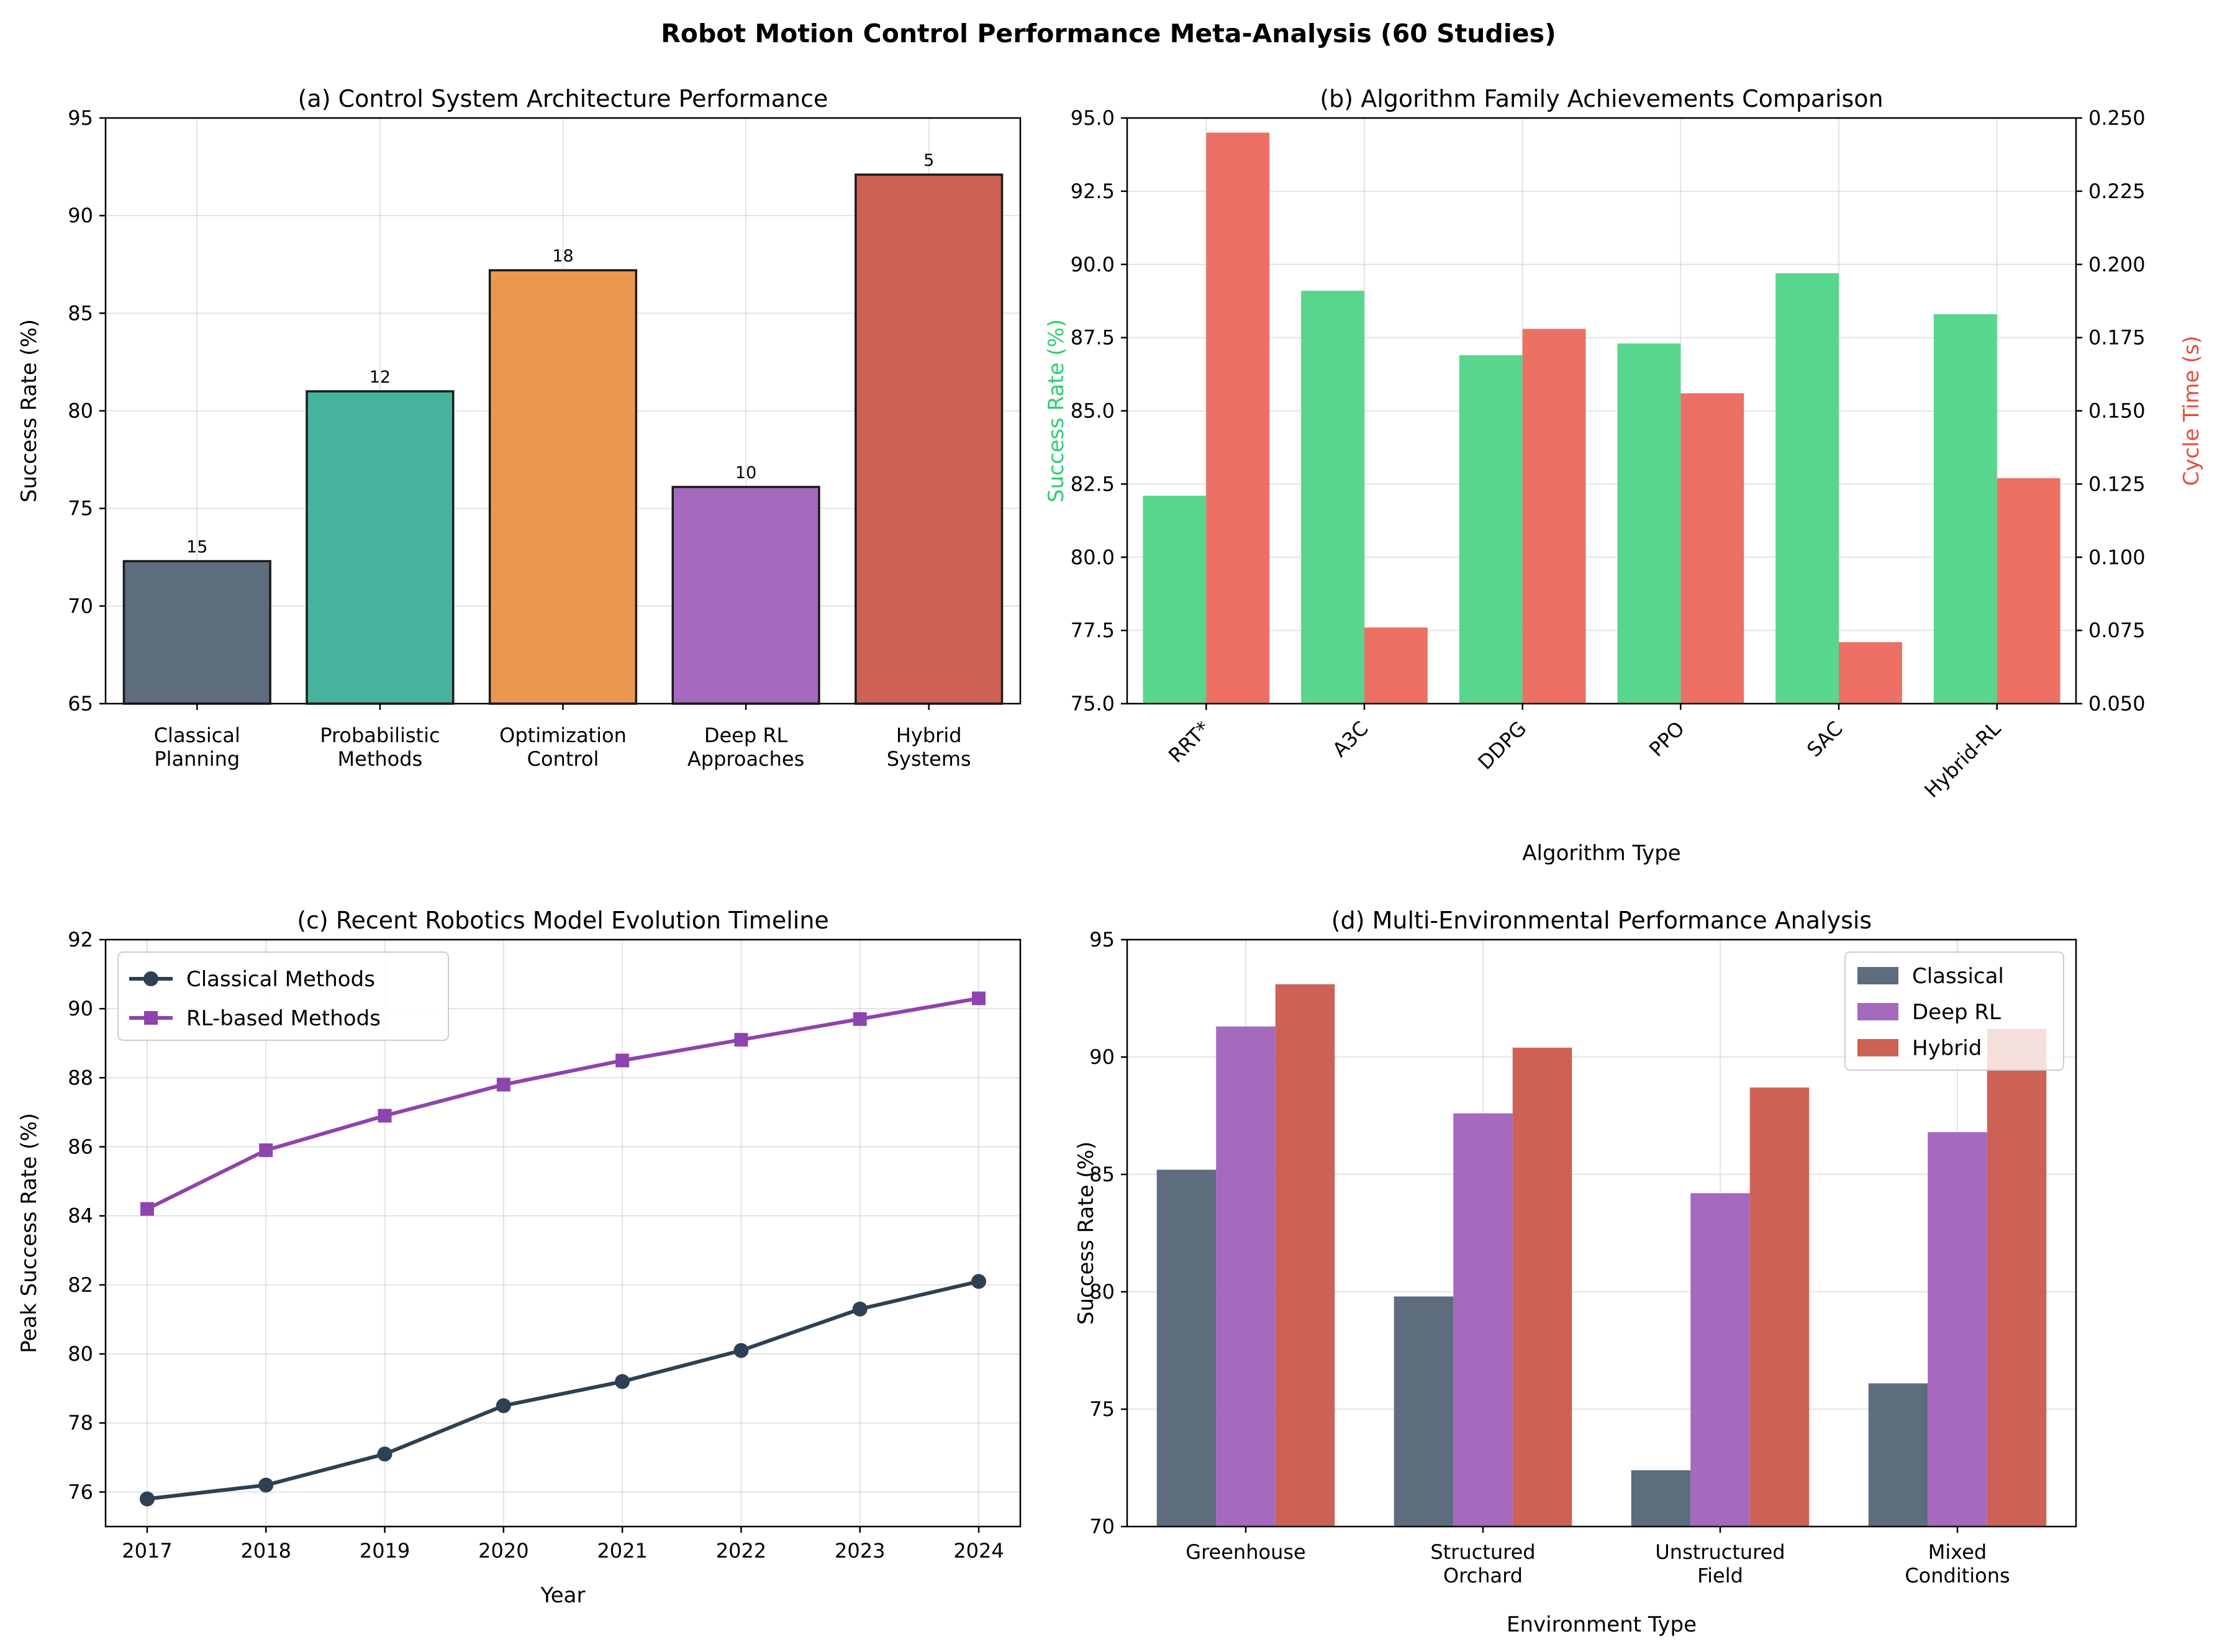 Image resolution: width=2217 pixels, height=1652 pixels. I want to click on series-line, so click(563, 1390).